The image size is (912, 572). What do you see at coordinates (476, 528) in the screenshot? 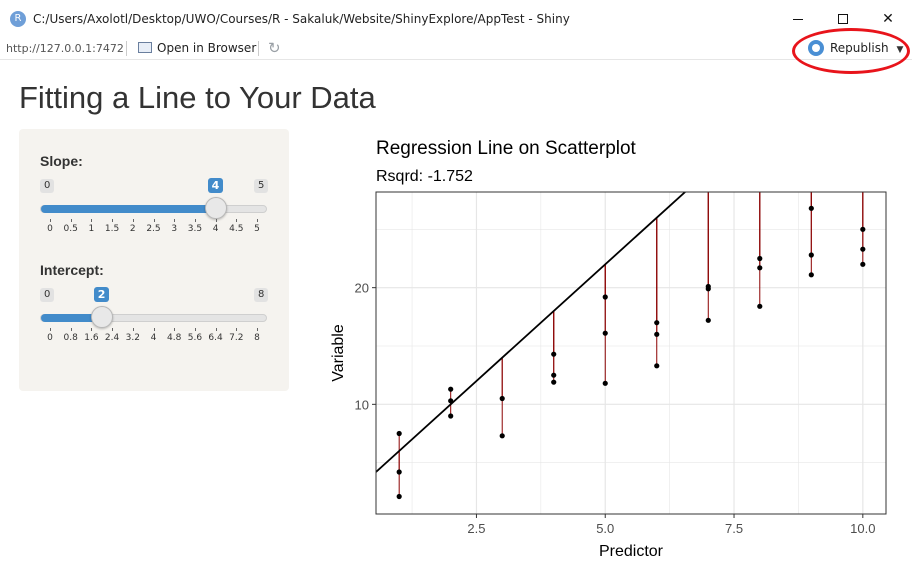
I see `x-tick-label: 2.5` at bounding box center [476, 528].